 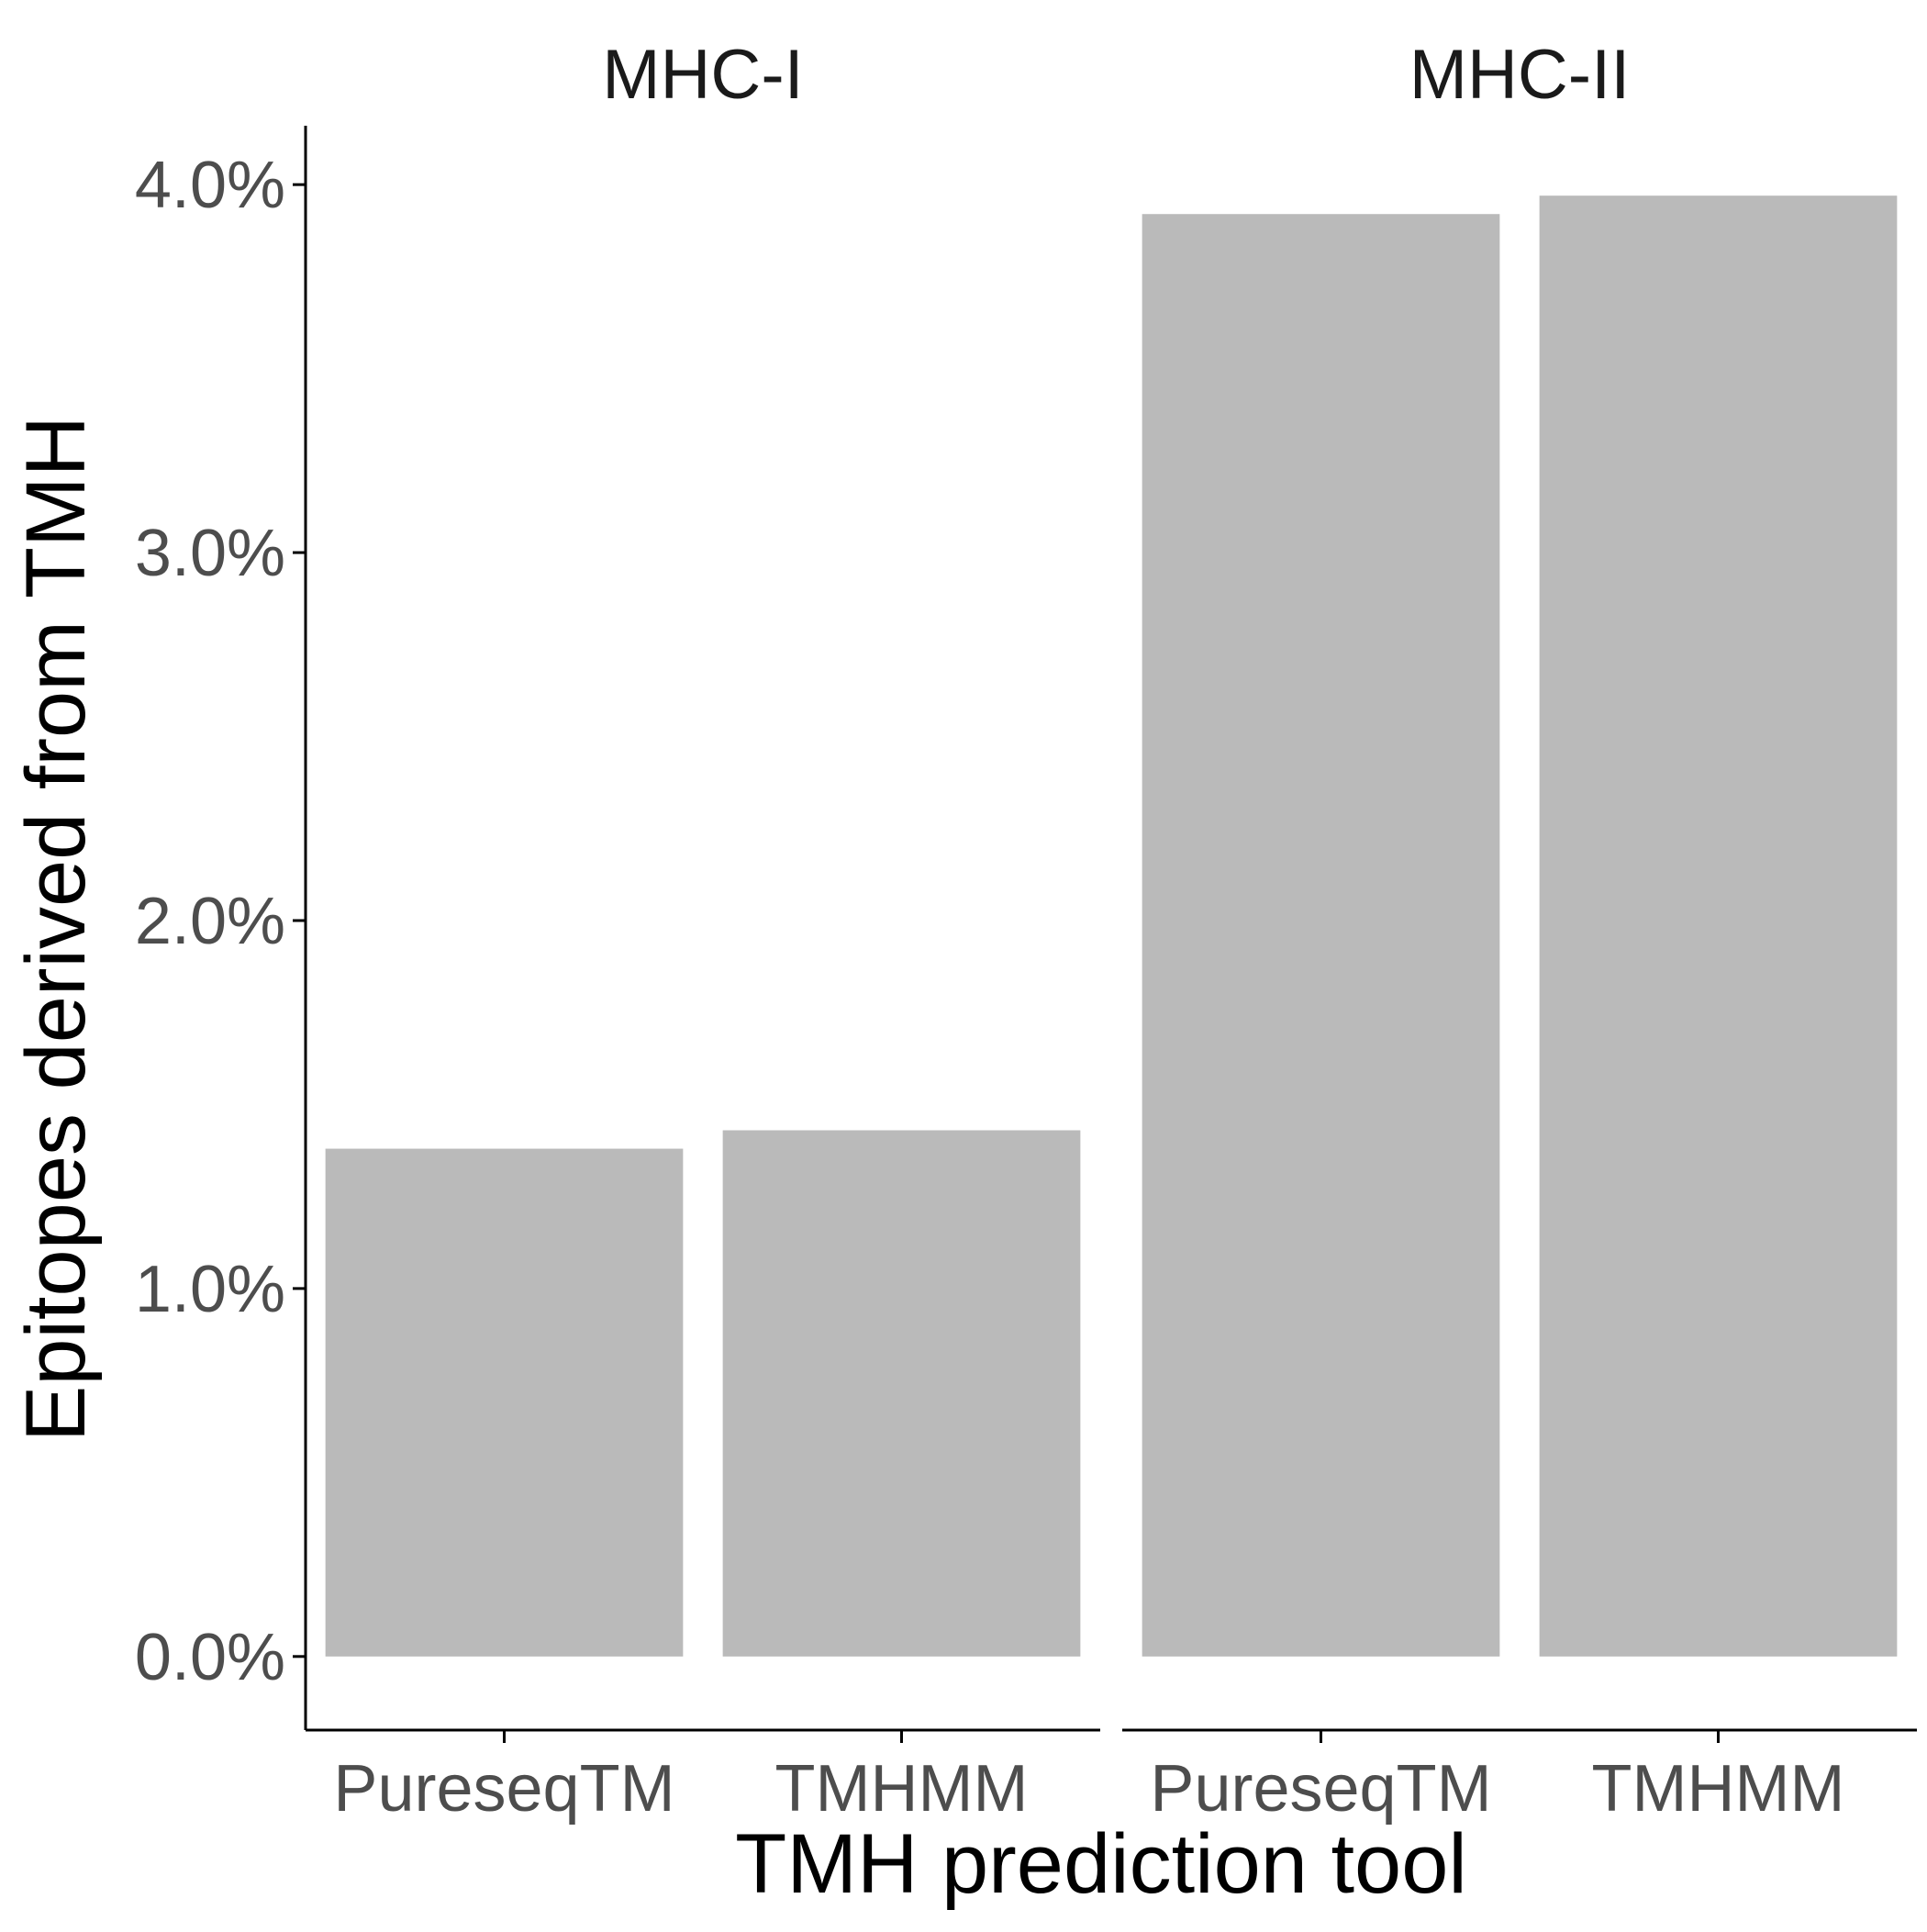 I want to click on y-axis-title: Epitopes derived from TMH, so click(x=56, y=929).